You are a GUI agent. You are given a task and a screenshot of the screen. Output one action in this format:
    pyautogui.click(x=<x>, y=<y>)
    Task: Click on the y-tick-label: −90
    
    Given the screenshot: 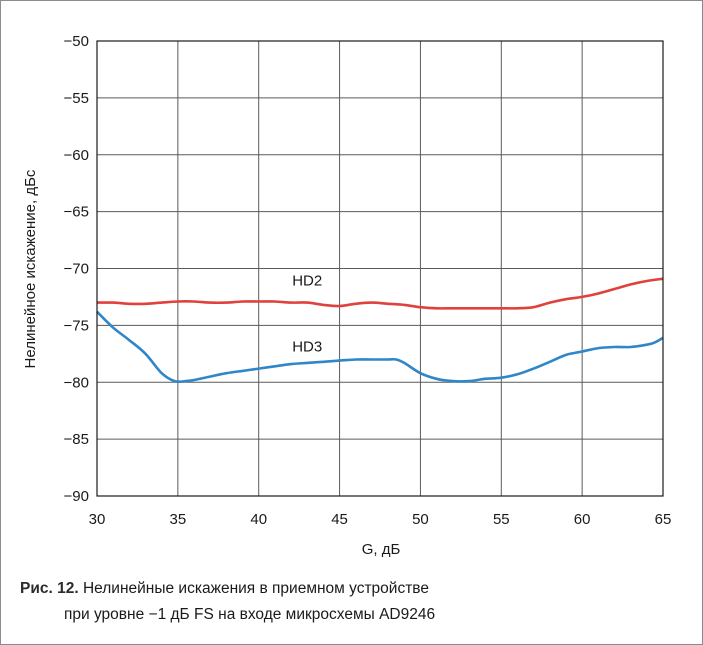 What is the action you would take?
    pyautogui.click(x=76, y=496)
    